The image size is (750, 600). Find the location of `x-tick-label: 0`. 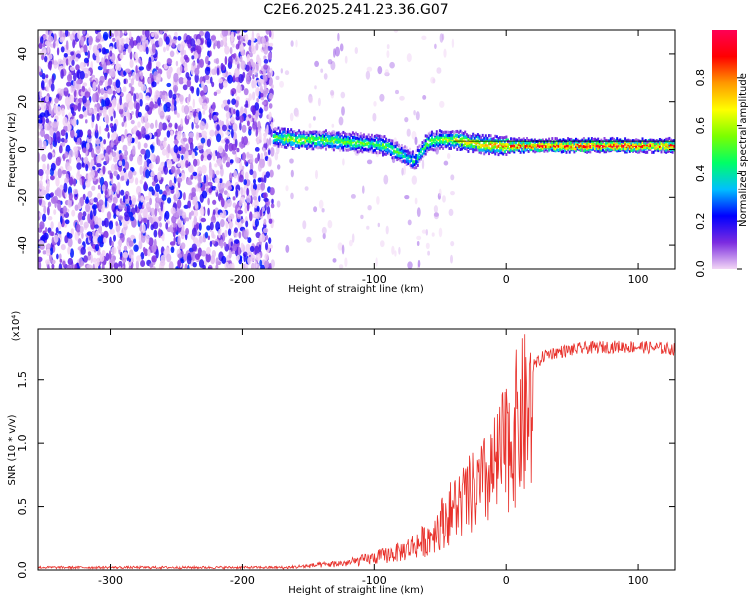

x-tick-label: 0 is located at coordinates (506, 580).